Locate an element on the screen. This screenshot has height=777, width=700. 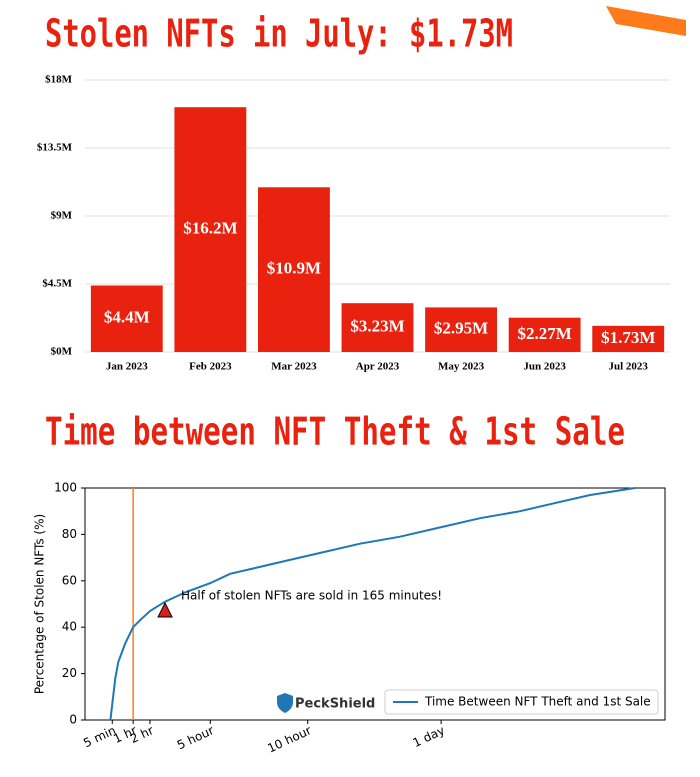
value-label: $4.4M is located at coordinates (127, 317).